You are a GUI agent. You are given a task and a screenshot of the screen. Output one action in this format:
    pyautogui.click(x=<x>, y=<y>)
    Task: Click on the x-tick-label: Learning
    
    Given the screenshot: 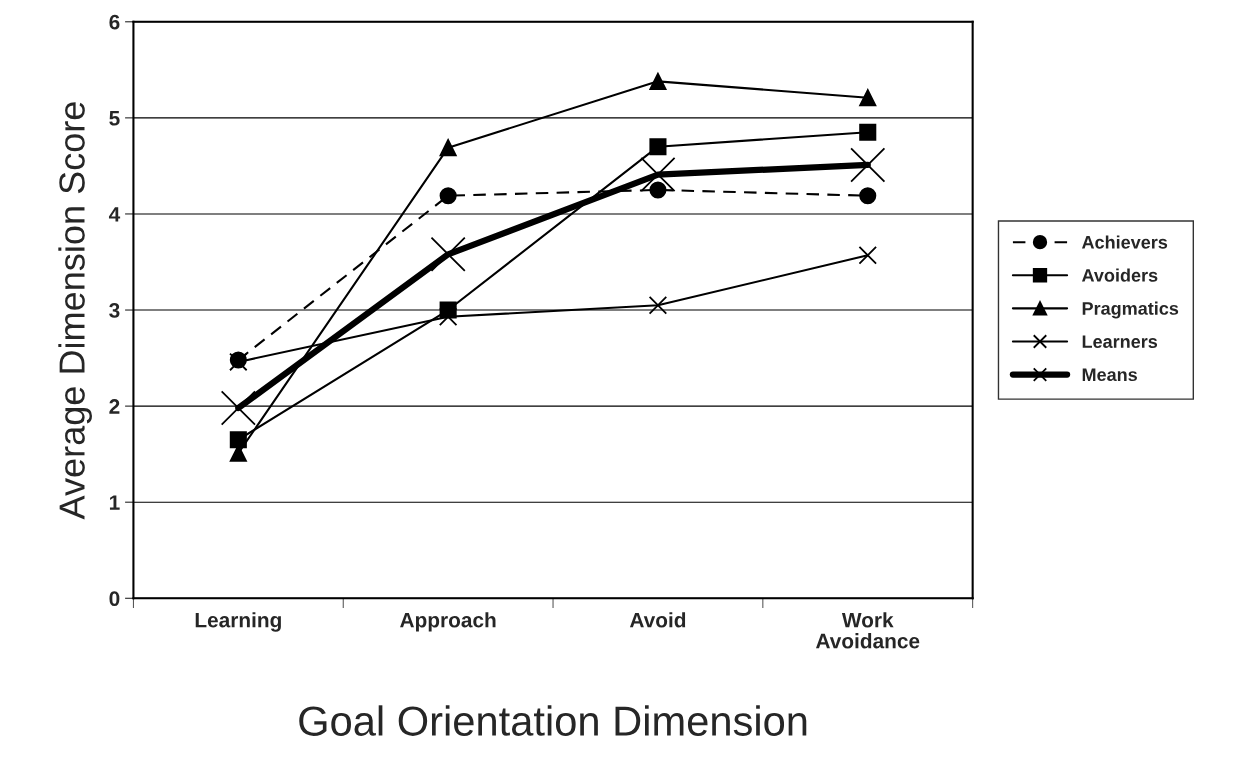 What is the action you would take?
    pyautogui.click(x=238, y=622)
    